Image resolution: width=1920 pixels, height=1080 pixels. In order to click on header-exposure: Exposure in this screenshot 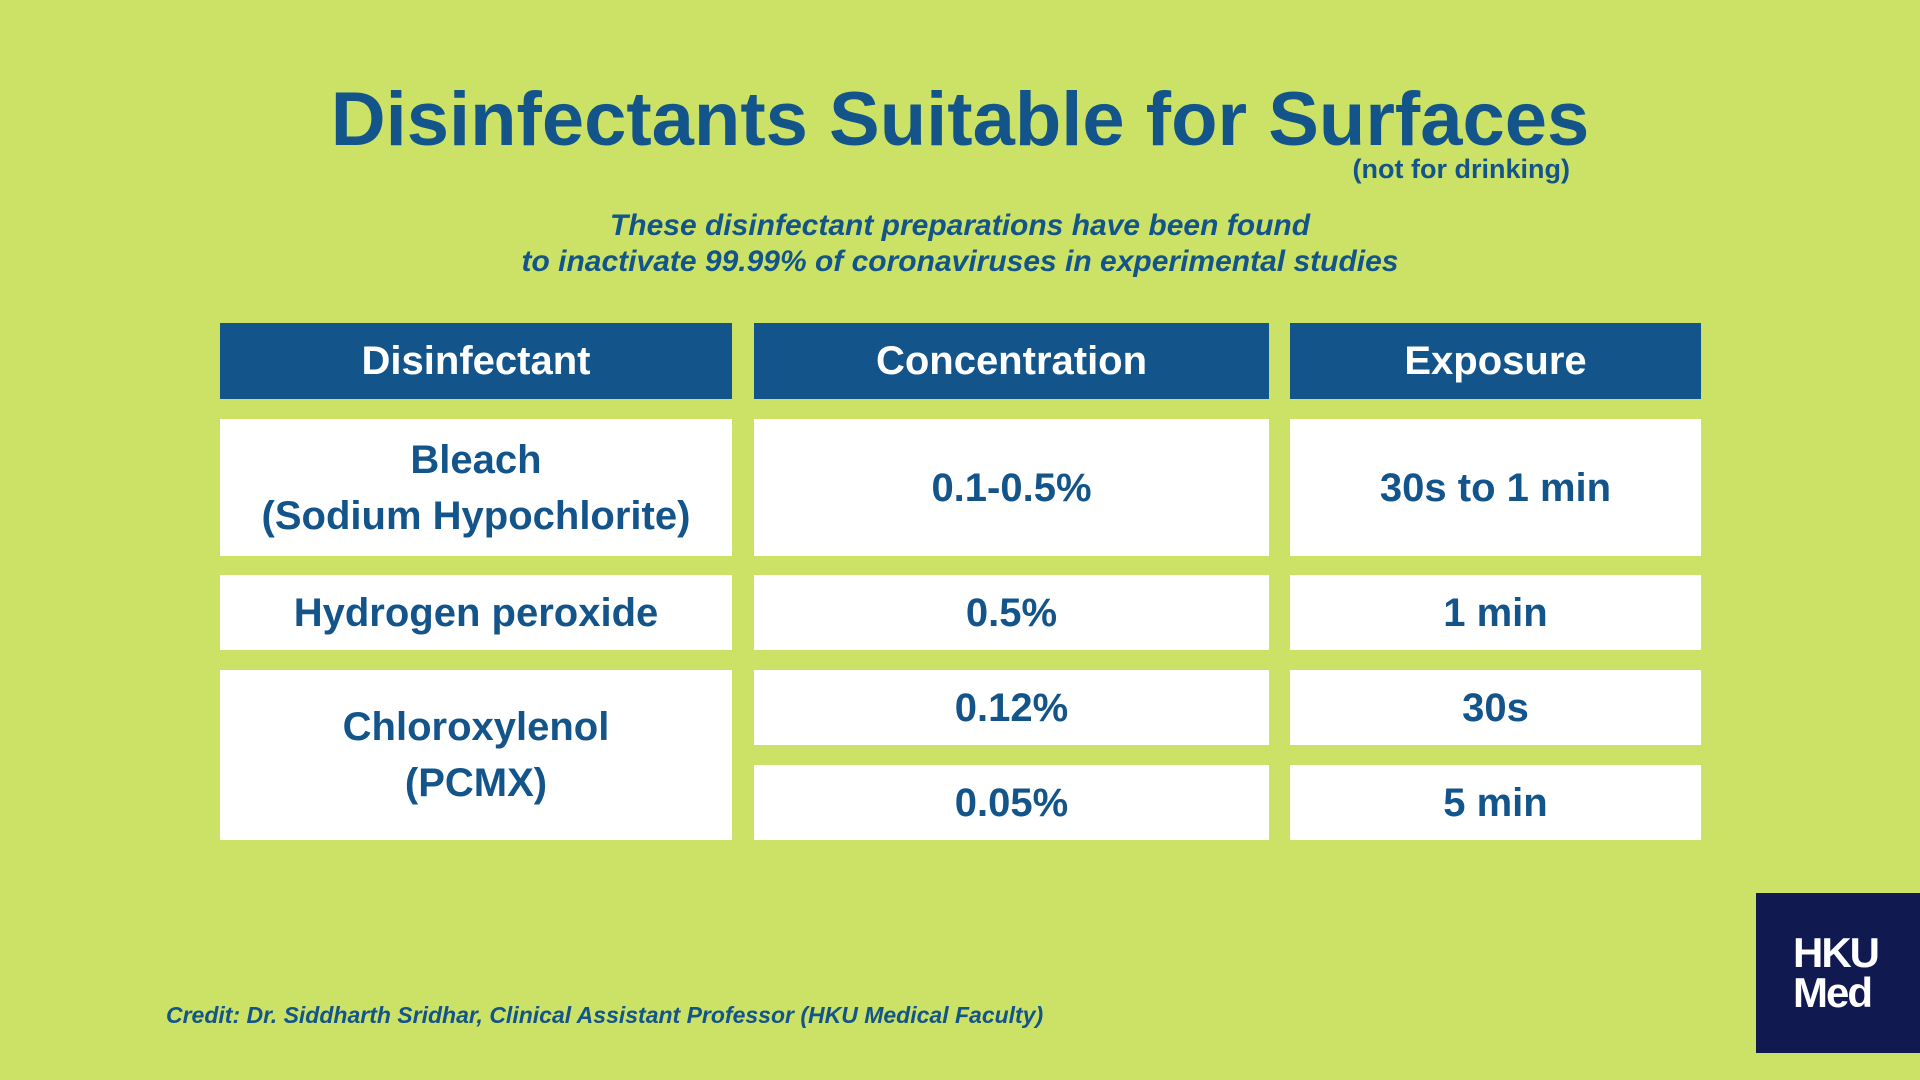, I will do `click(1495, 361)`.